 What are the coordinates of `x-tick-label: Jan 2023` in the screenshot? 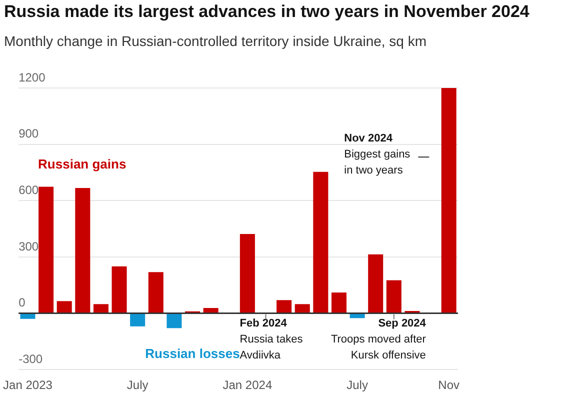 It's located at (28, 385).